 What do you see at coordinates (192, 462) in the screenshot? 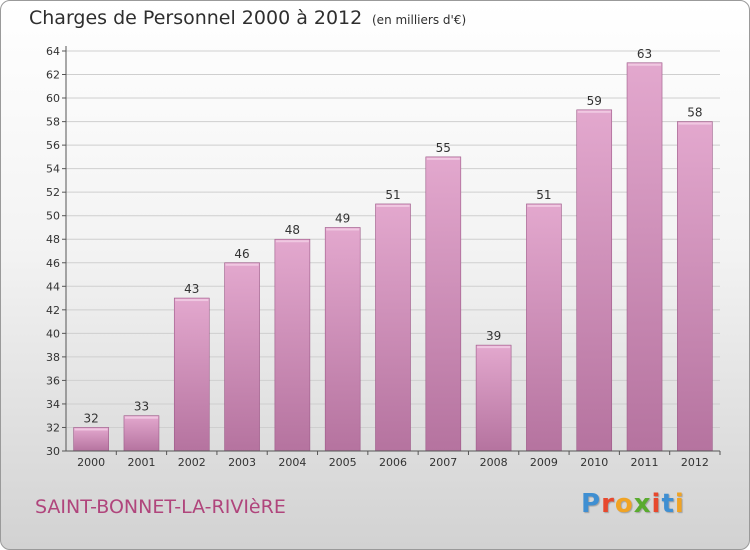
I see `x-tick-label: 2002` at bounding box center [192, 462].